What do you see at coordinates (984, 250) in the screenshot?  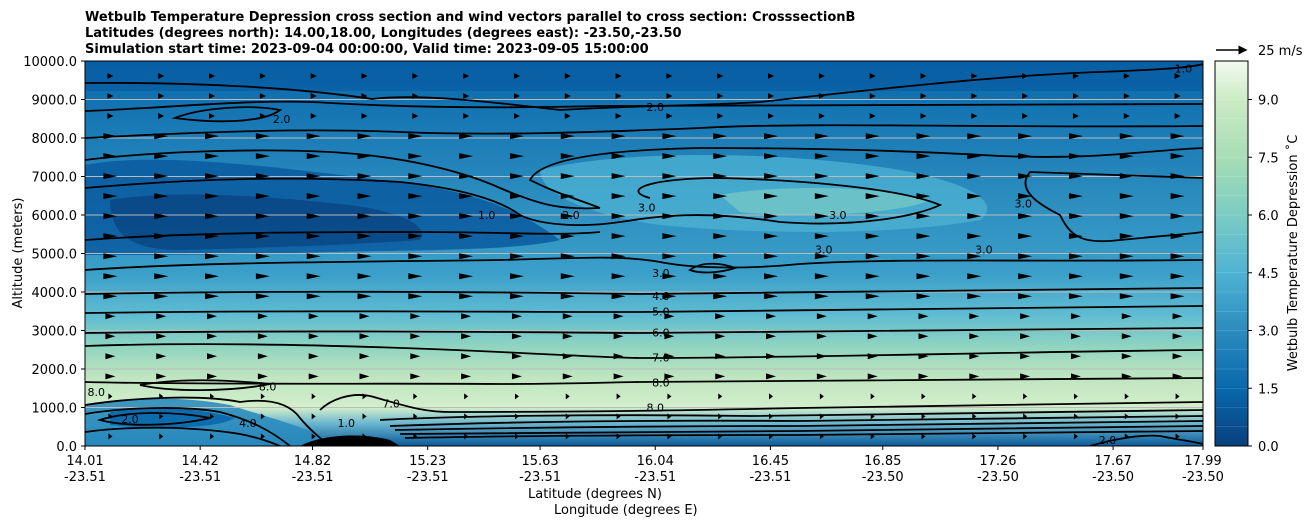 I see `contour-label: 3.0` at bounding box center [984, 250].